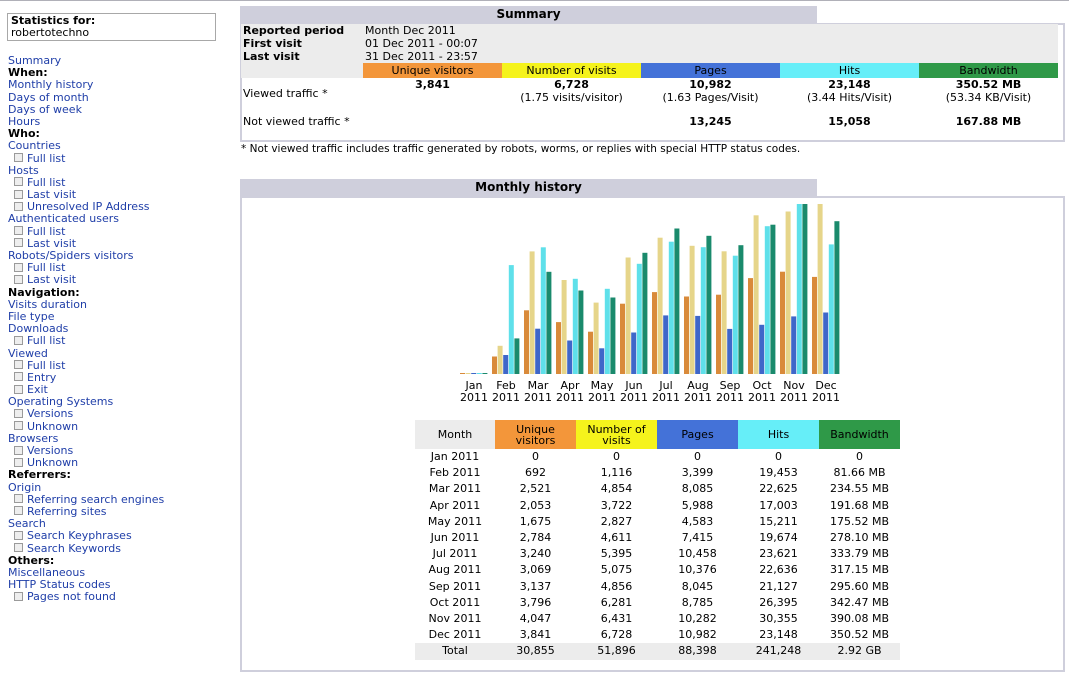 The height and width of the screenshot is (674, 1069). I want to click on header-bandwidth: Bandwidth, so click(859, 434).